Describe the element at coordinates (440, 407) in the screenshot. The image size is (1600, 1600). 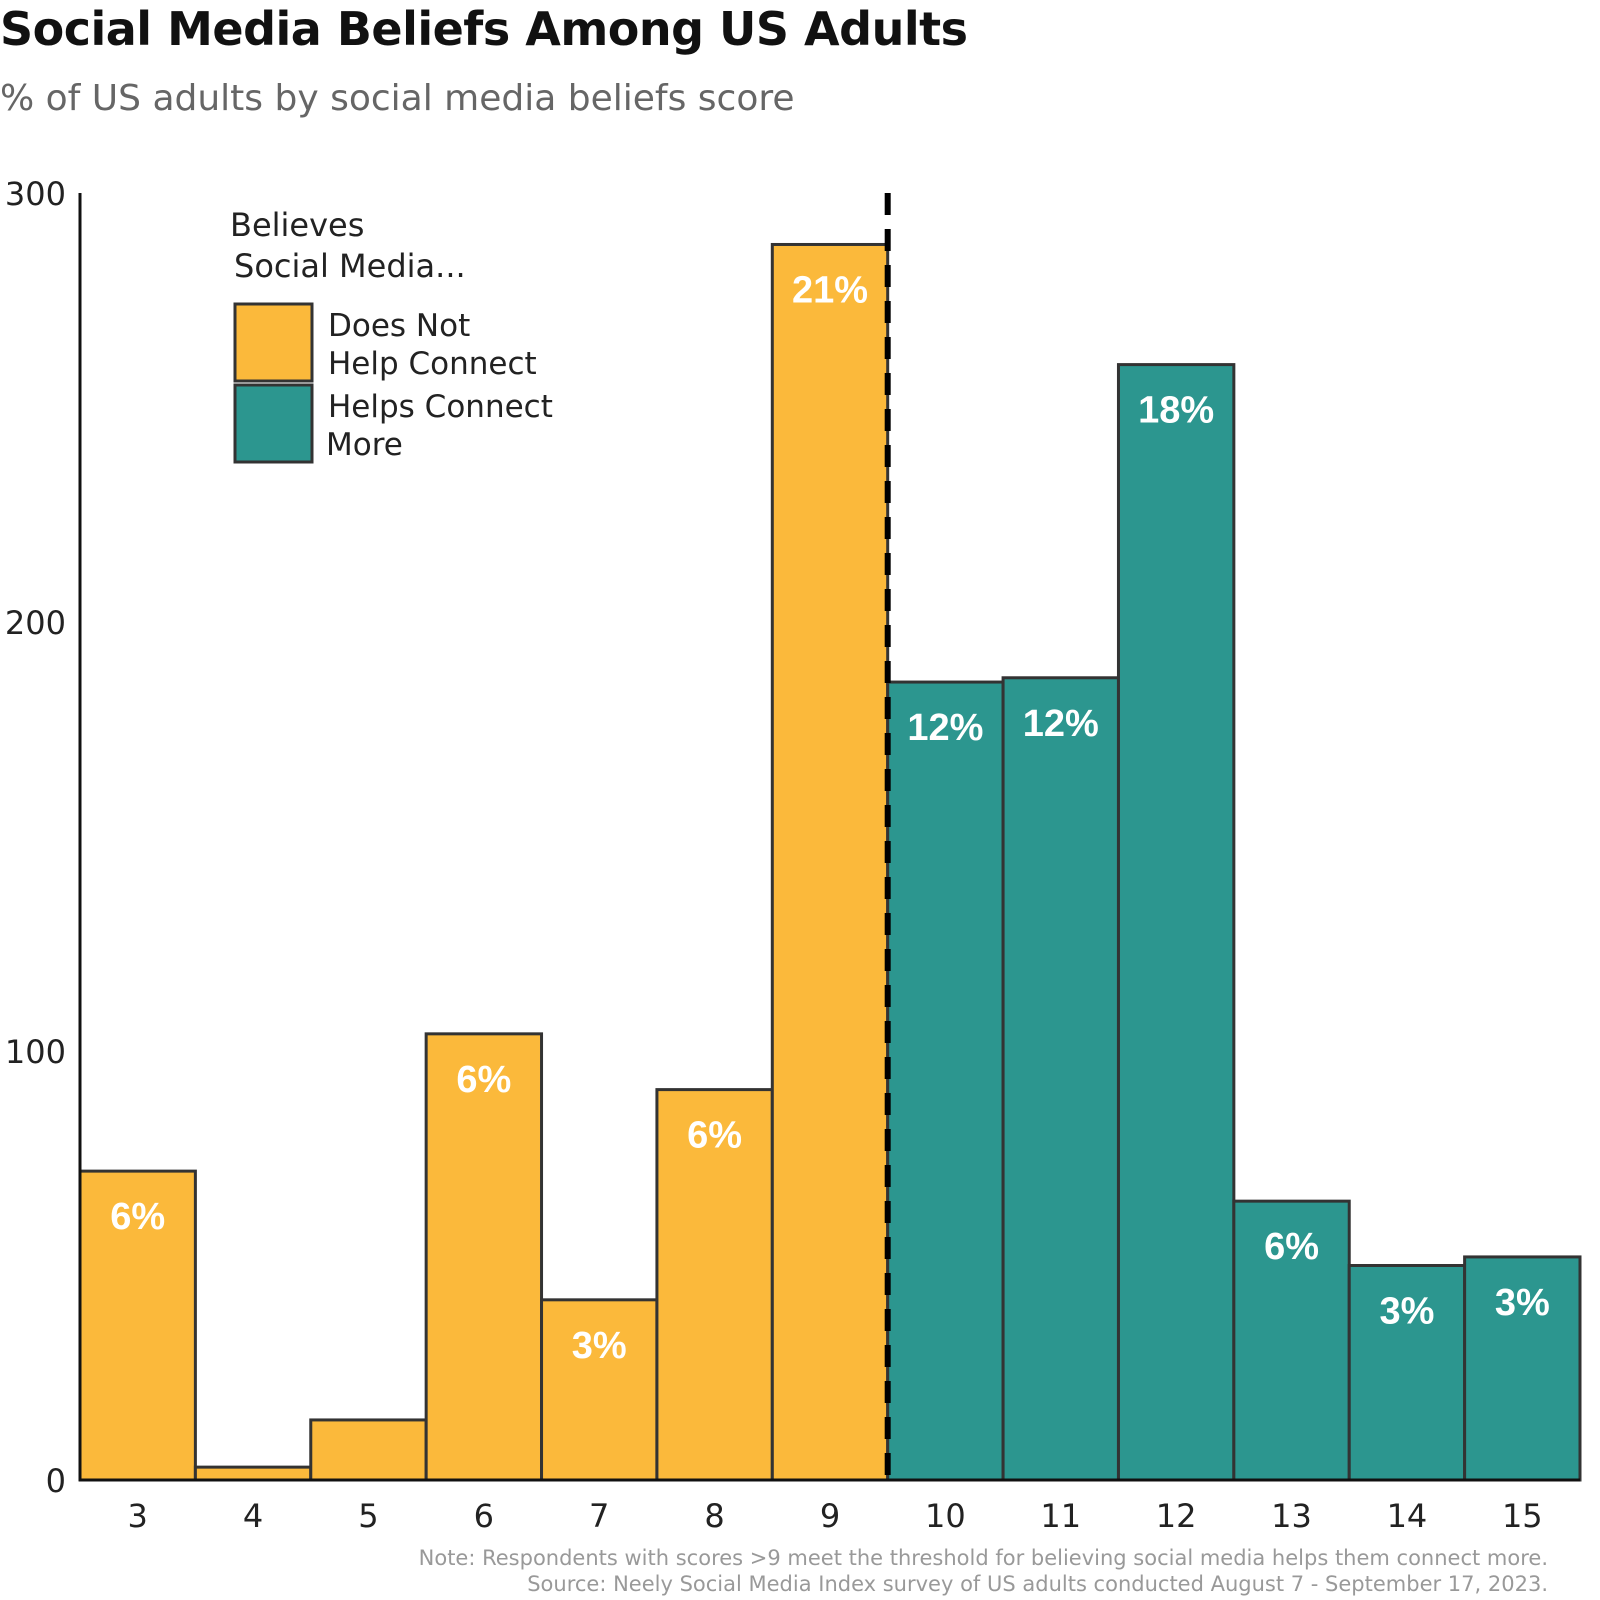
I see `legend-label-2-line-1: Helps Connect` at that location.